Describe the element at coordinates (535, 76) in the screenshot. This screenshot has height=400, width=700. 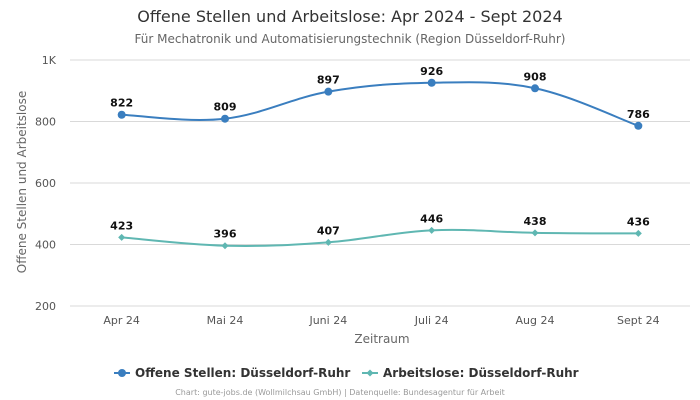
I see `data-label: 908` at that location.